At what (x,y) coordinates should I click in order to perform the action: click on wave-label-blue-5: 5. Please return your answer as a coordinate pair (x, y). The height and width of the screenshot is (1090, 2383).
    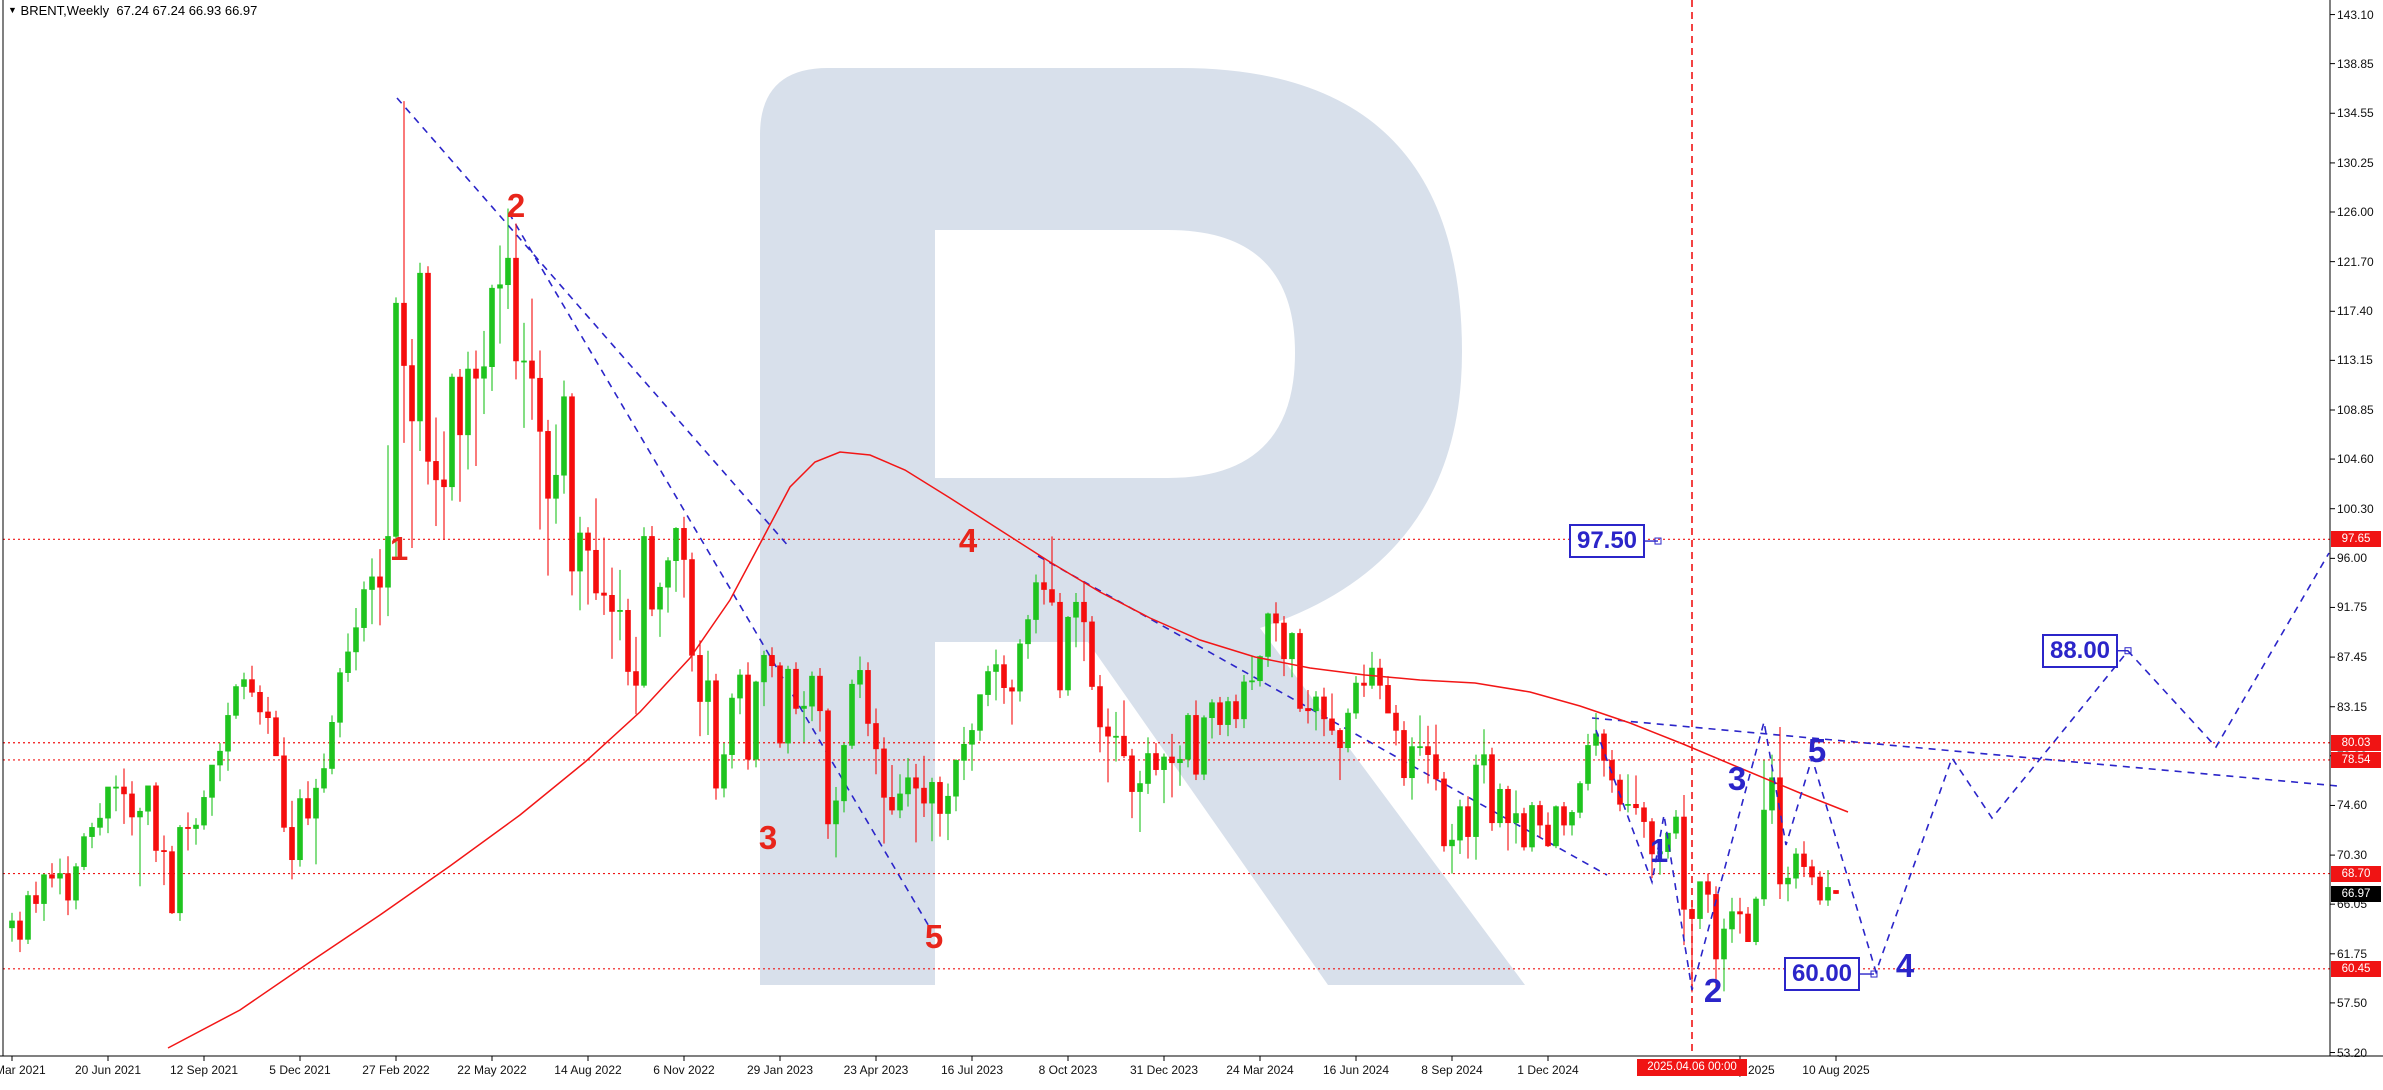
    Looking at the image, I should click on (1817, 750).